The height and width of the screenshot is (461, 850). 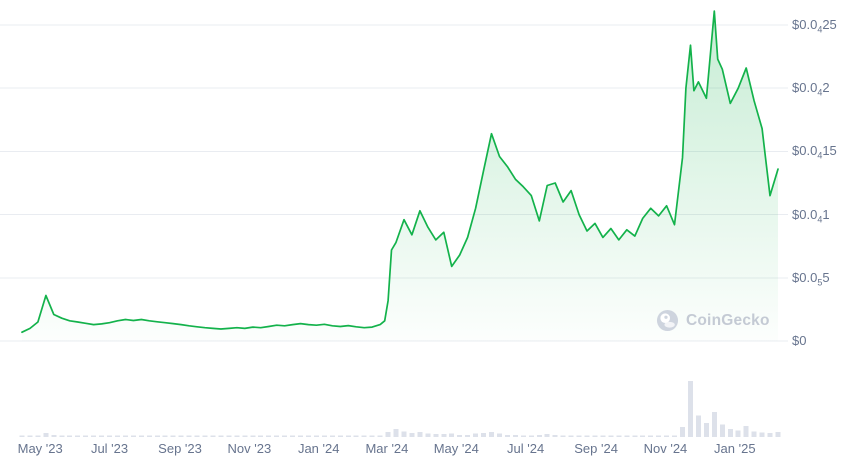 I want to click on coingecko-logo-icon, so click(x=667, y=320).